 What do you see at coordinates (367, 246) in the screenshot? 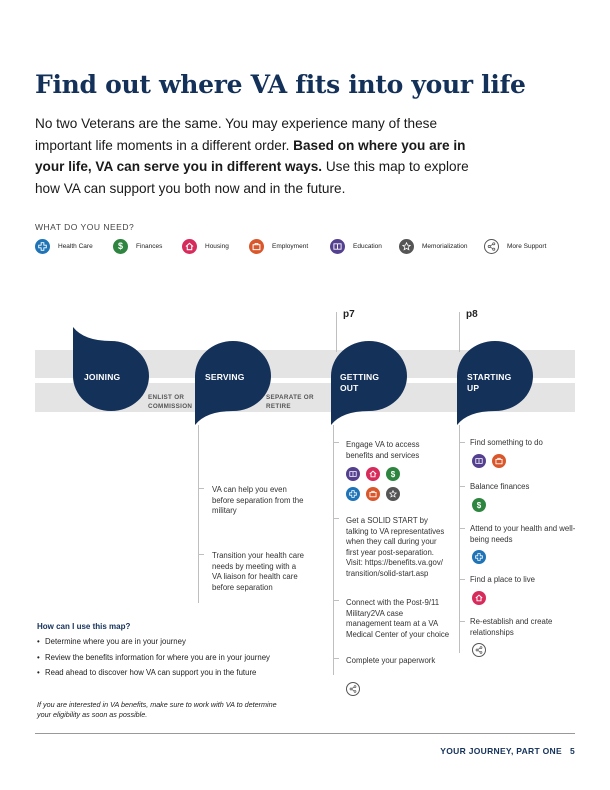
I see `legend-label: Education` at bounding box center [367, 246].